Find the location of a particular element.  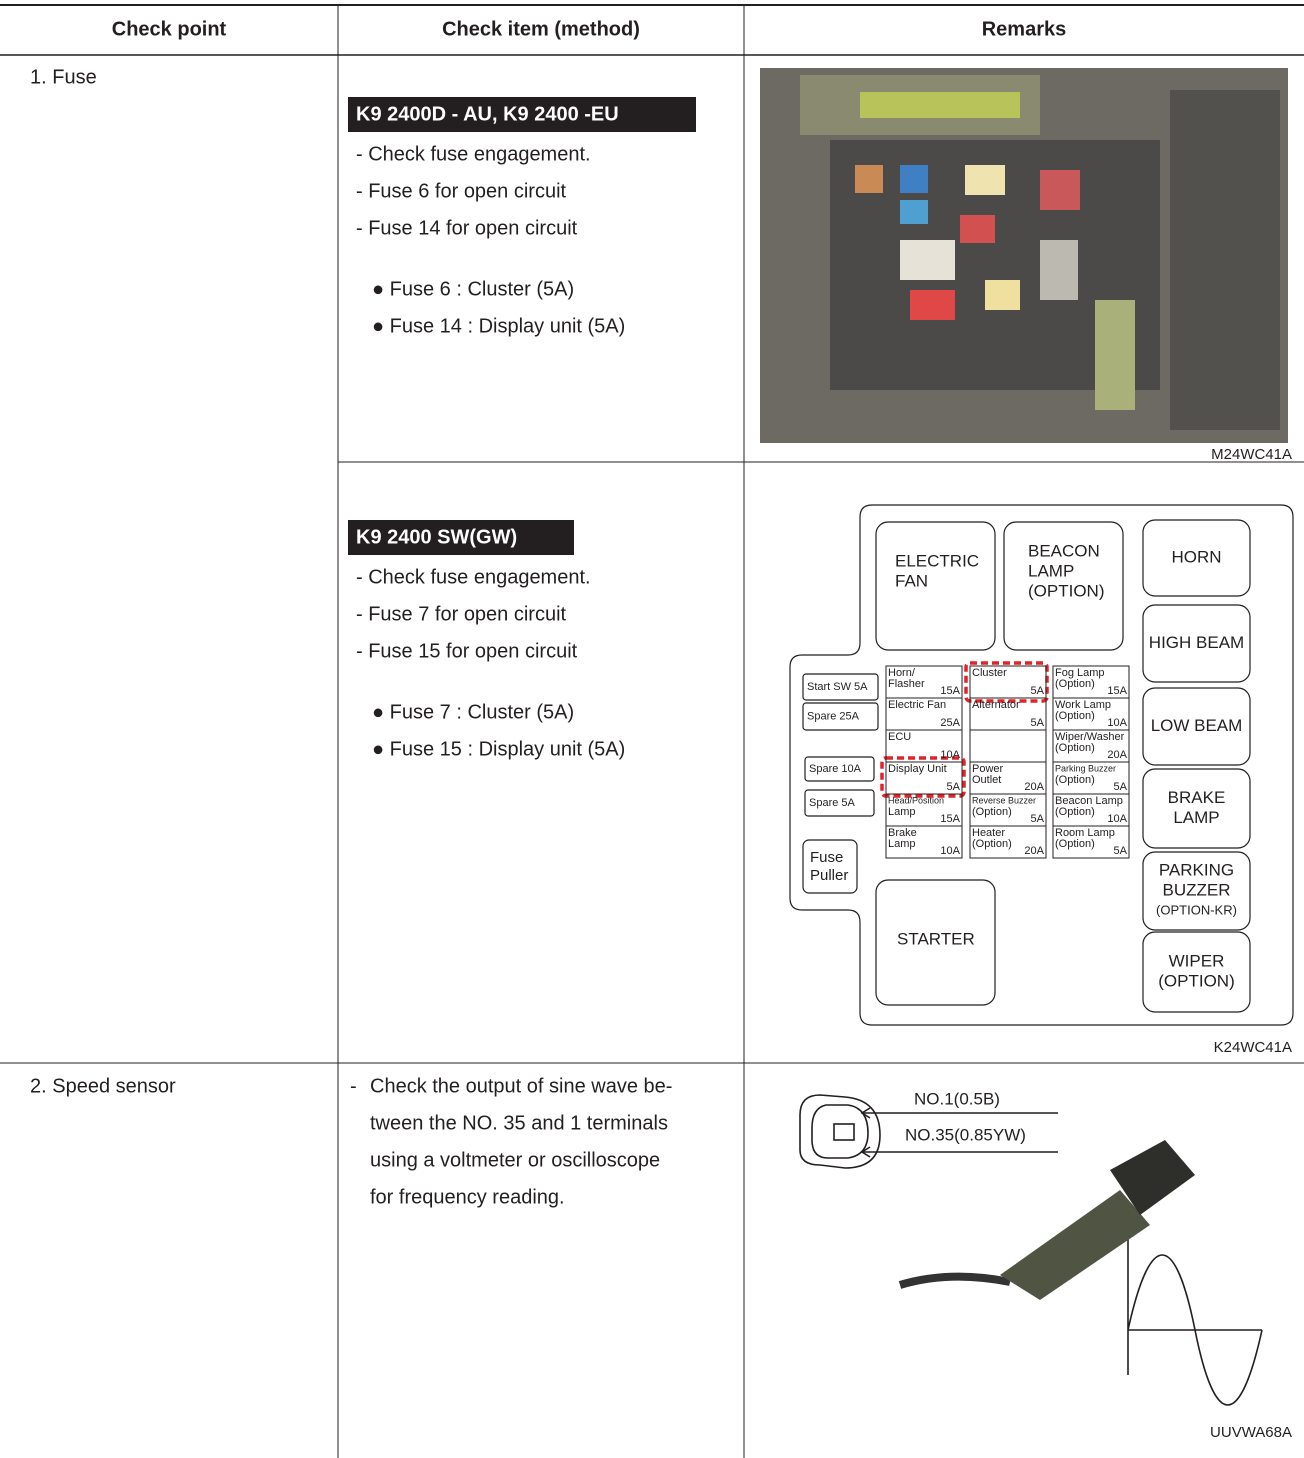

fuse-name: Work Lamp is located at coordinates (1083, 705).